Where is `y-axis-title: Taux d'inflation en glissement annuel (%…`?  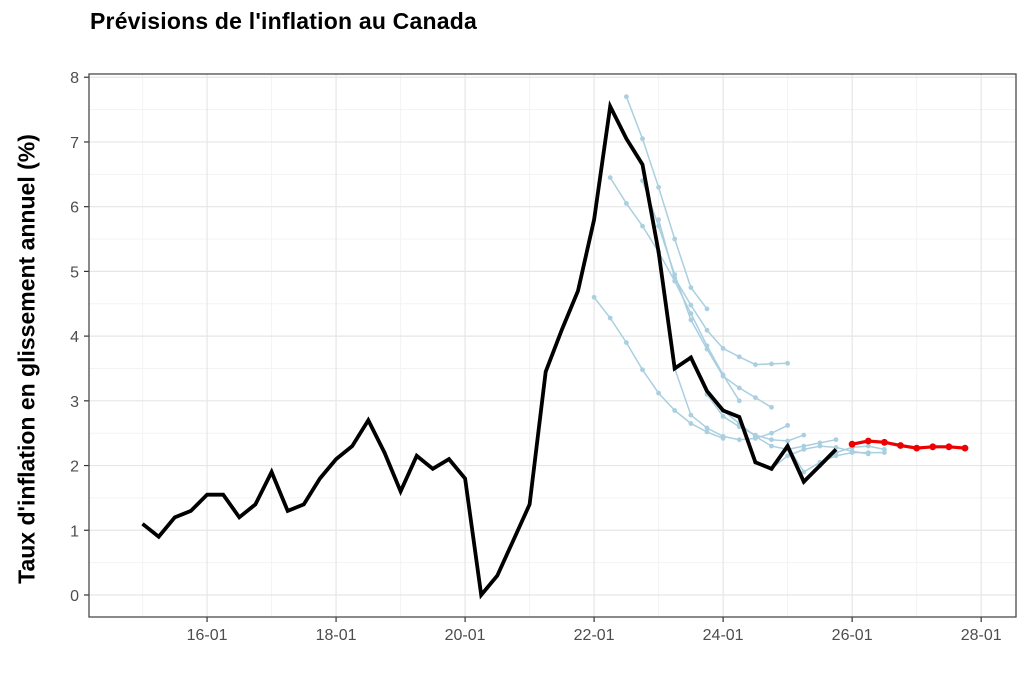
y-axis-title: Taux d'inflation en glissement annuel (%… is located at coordinates (26, 359).